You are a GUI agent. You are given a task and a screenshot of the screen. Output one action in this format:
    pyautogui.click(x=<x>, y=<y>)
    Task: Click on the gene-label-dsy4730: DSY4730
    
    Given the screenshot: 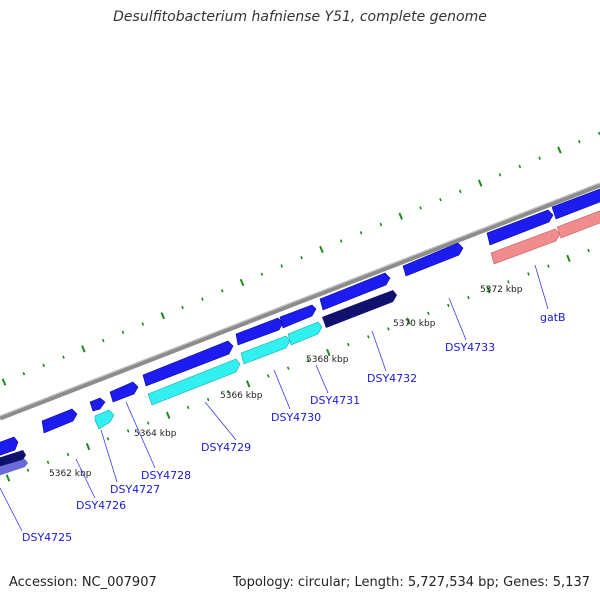 What is the action you would take?
    pyautogui.click(x=296, y=417)
    